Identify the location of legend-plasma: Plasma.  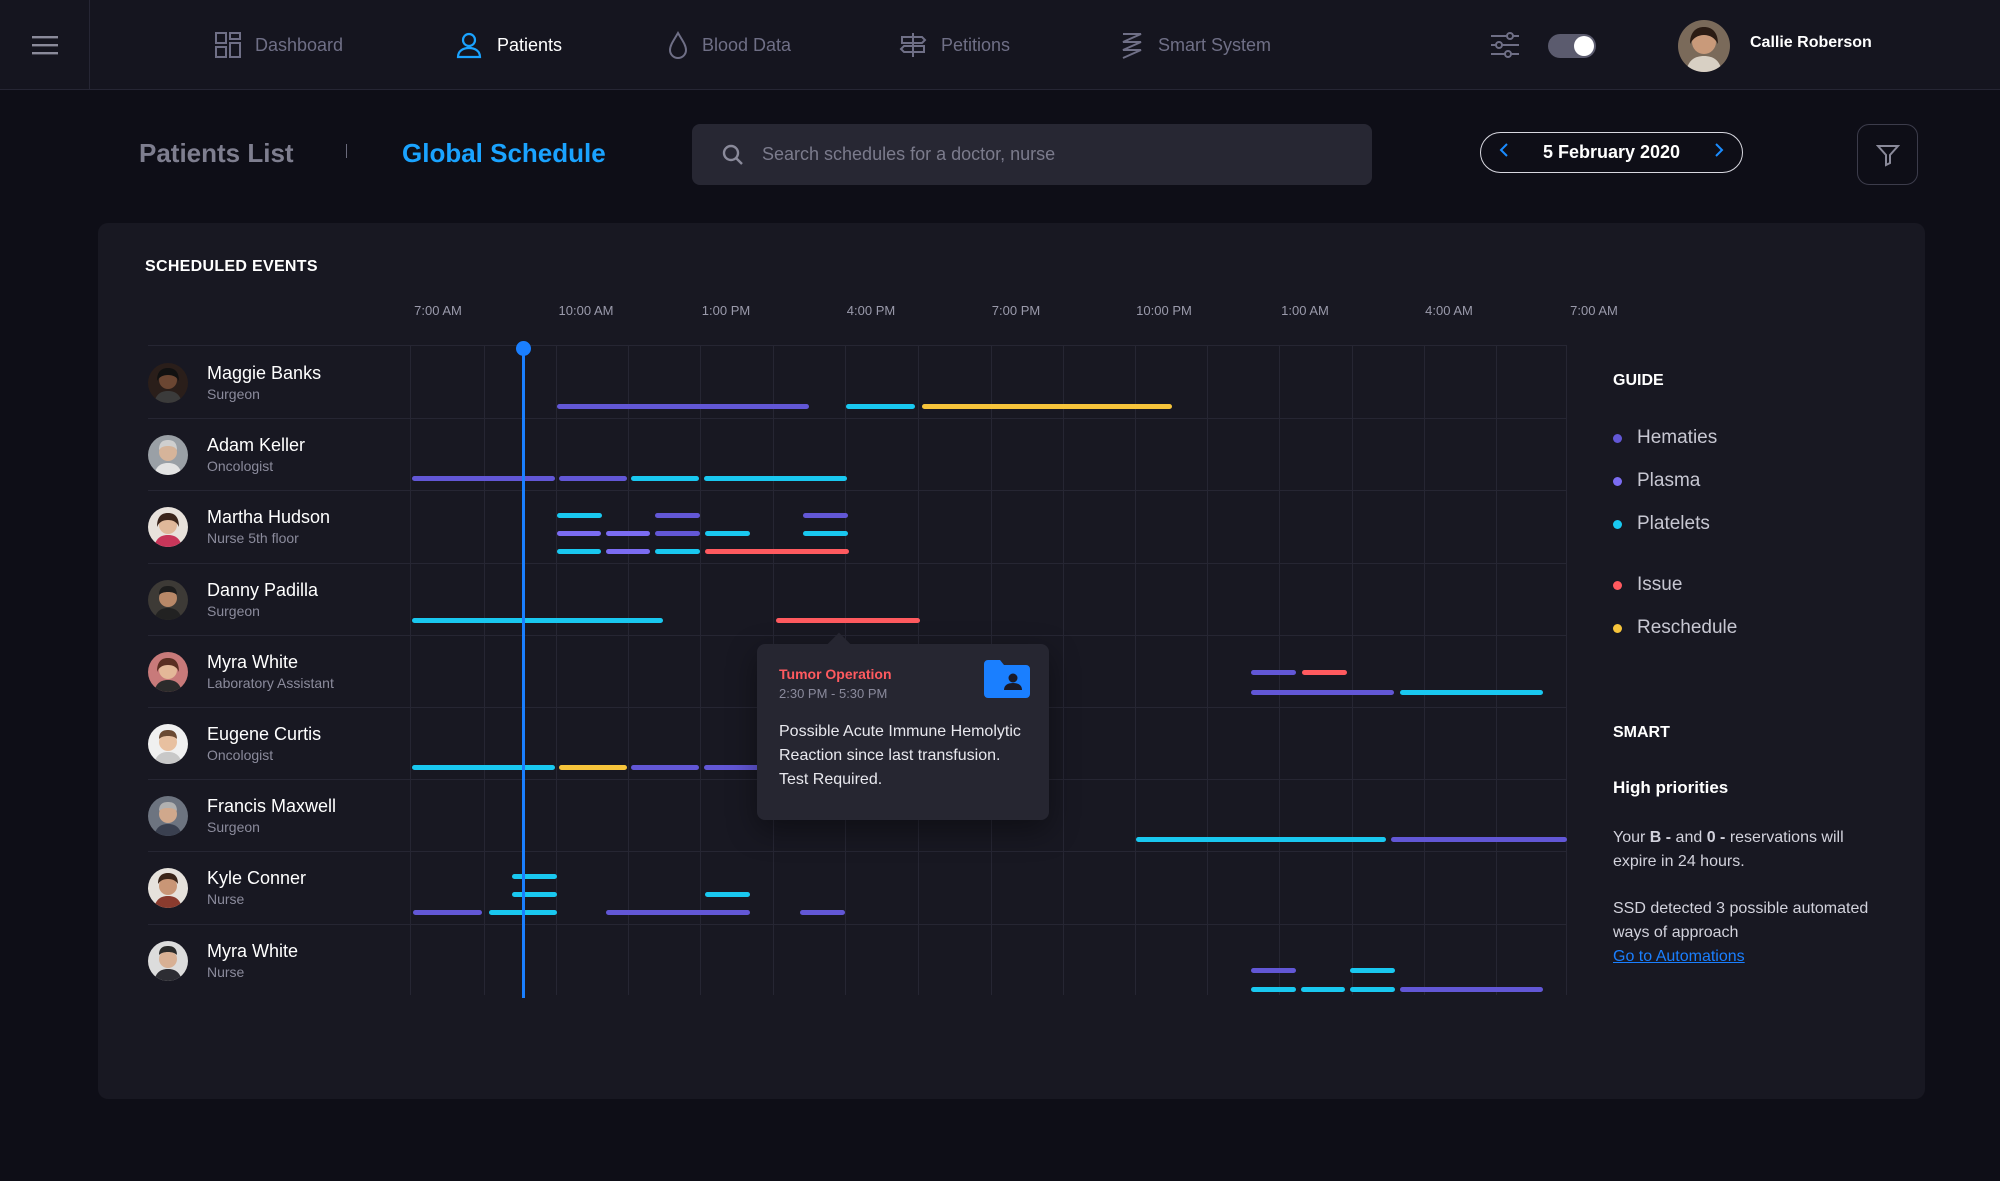
(1656, 481).